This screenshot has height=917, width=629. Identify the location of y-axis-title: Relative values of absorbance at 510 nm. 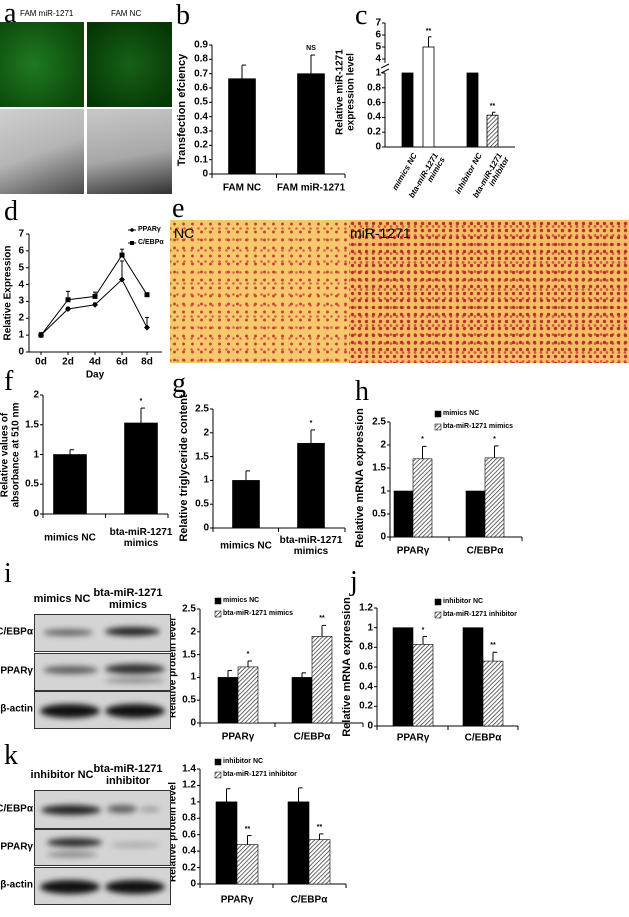
(10, 455).